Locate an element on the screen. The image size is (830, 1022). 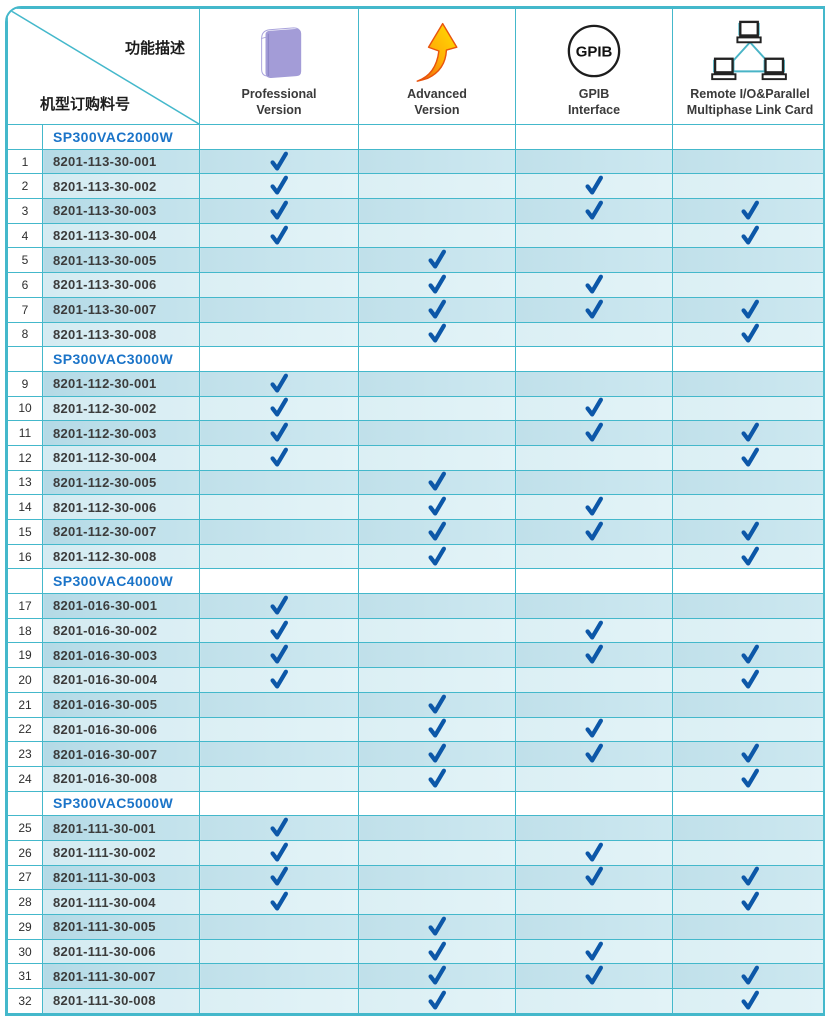
part-row: 8 8201-113-30-008 is located at coordinates (415, 334).